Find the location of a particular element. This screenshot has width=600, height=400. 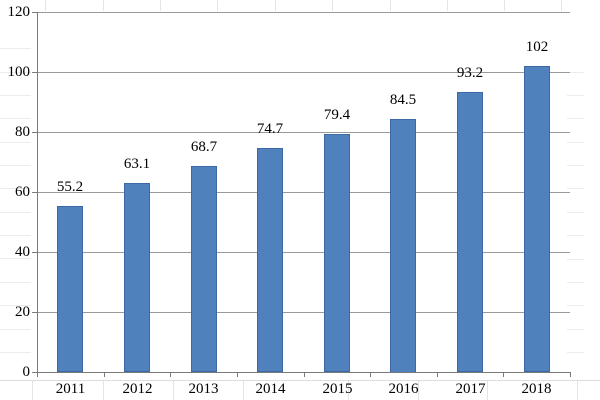

x-axis-label: 2016 is located at coordinates (403, 389).